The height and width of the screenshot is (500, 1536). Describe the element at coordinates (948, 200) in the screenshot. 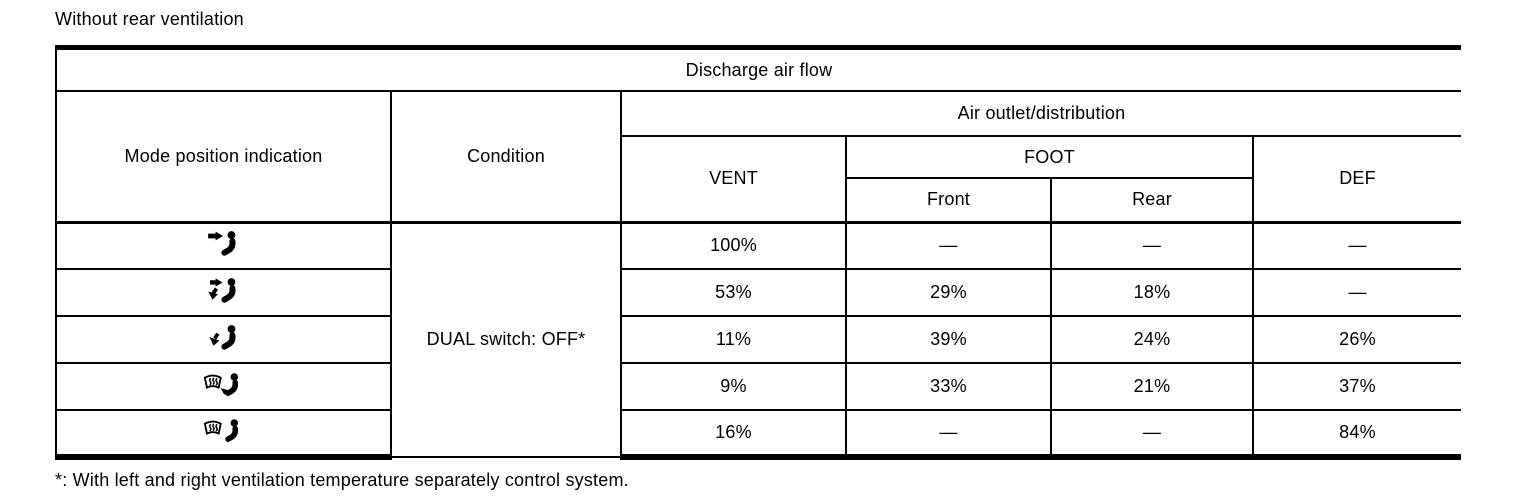

I see `column-header-foot-front: Front` at that location.